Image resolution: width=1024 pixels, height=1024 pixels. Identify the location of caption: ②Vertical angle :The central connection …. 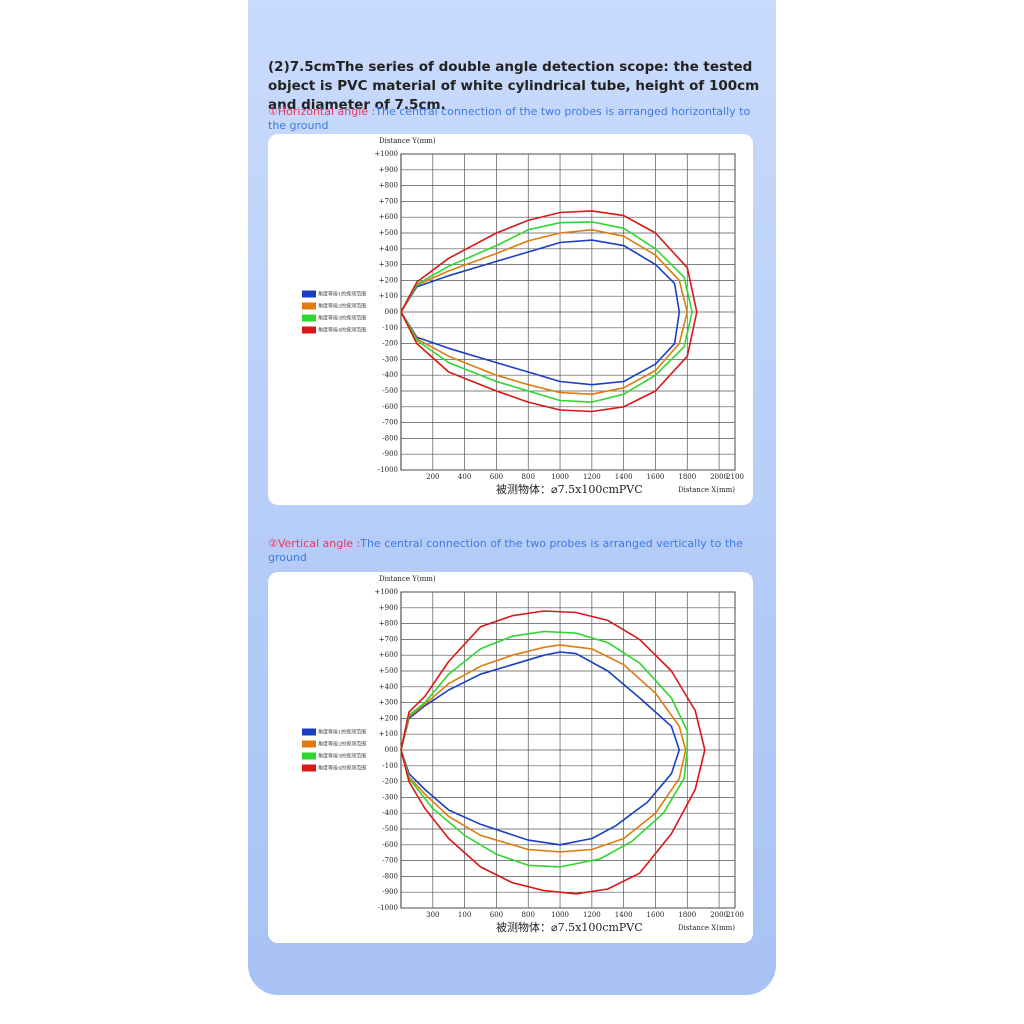
(514, 551).